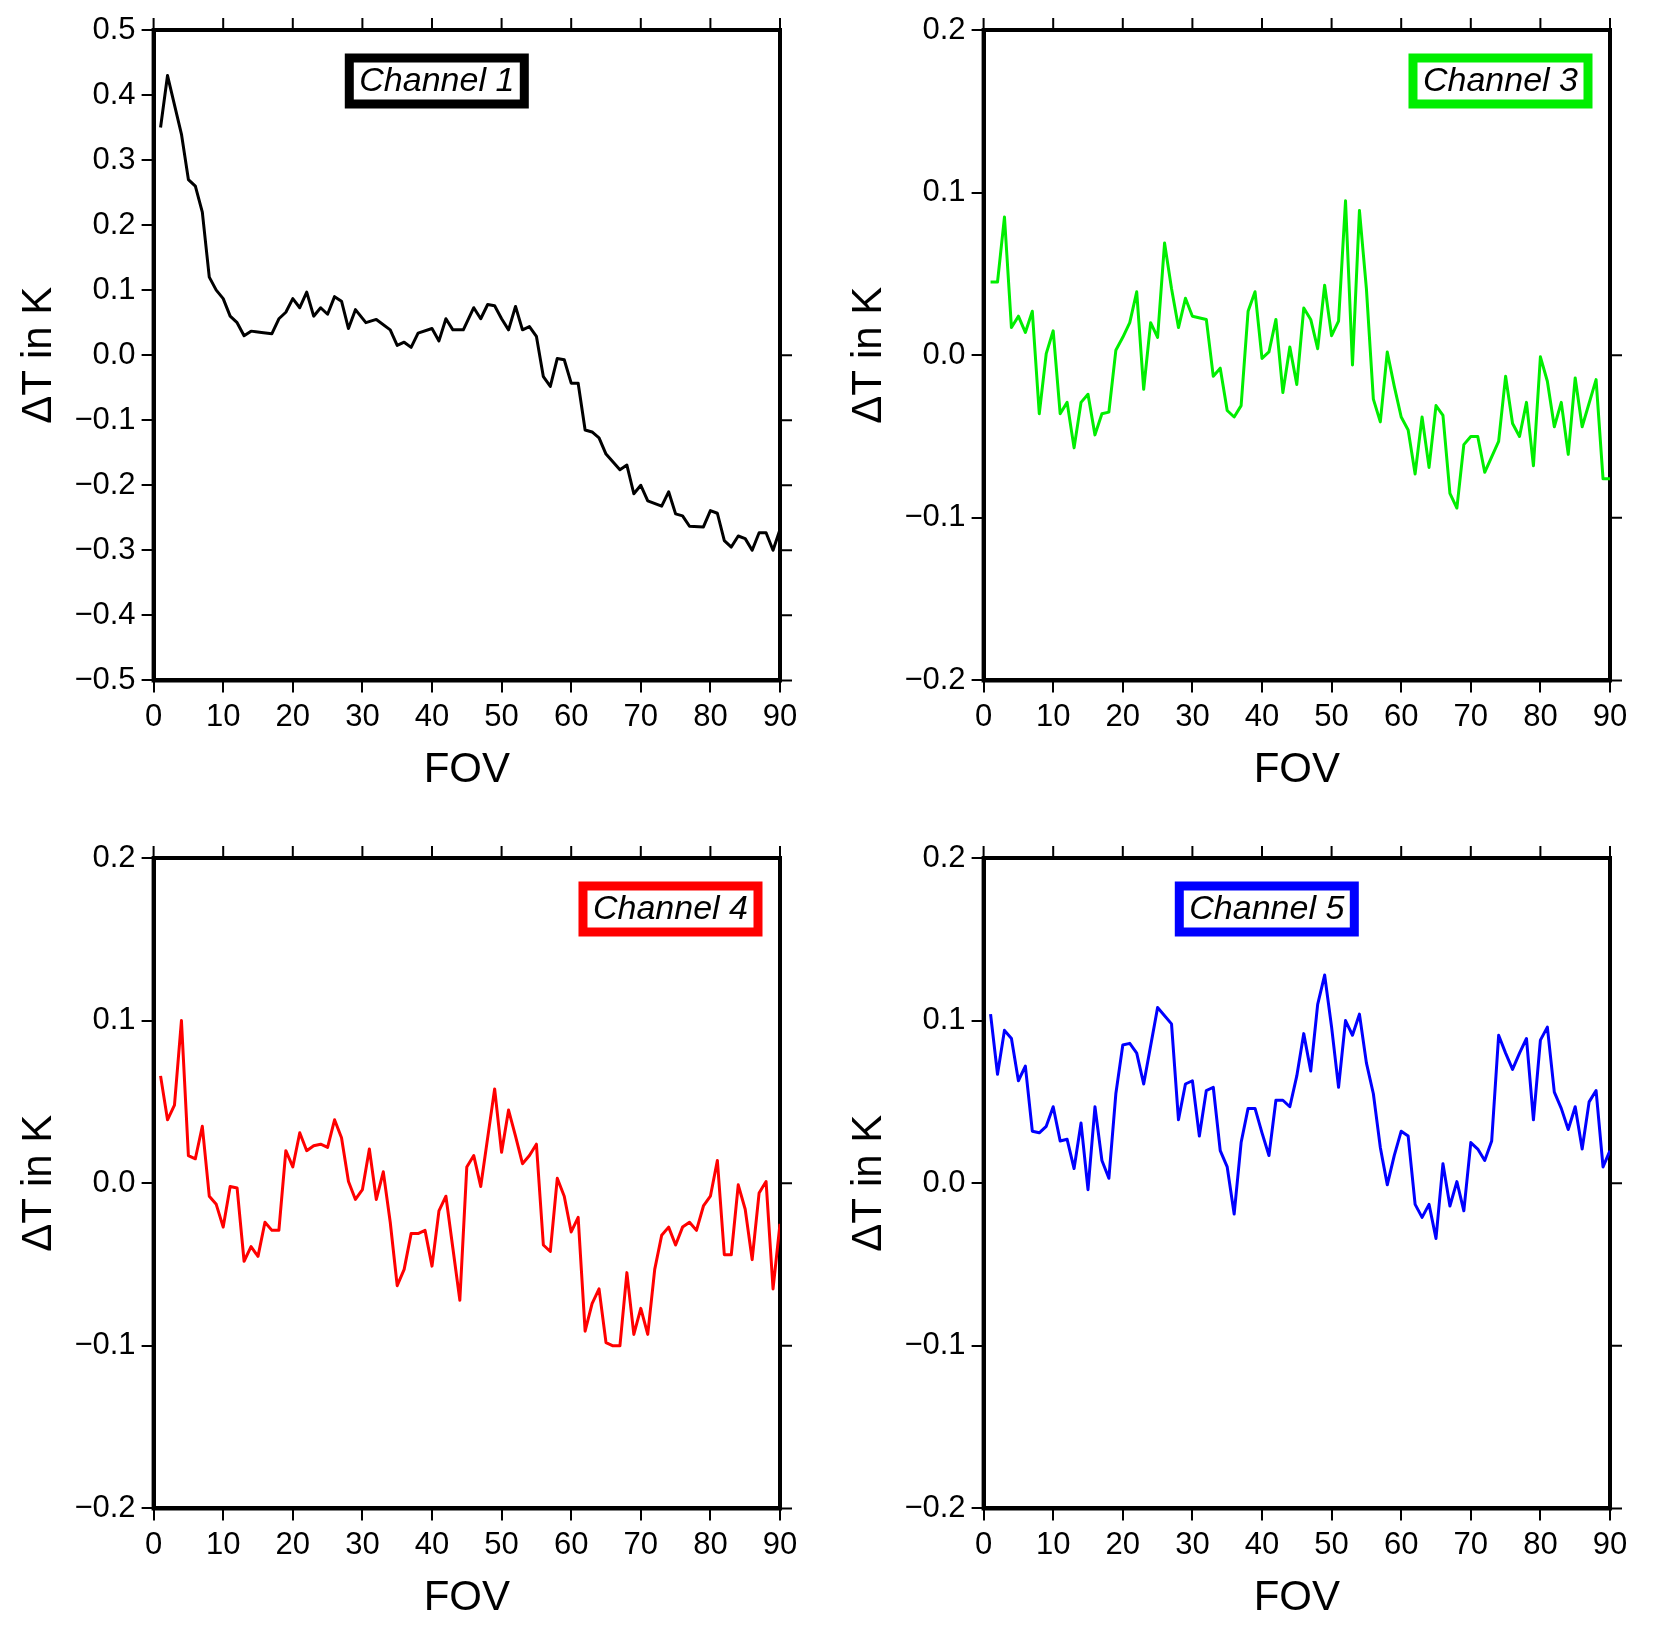  I want to click on y-tick-label: −0.3, so click(105, 548).